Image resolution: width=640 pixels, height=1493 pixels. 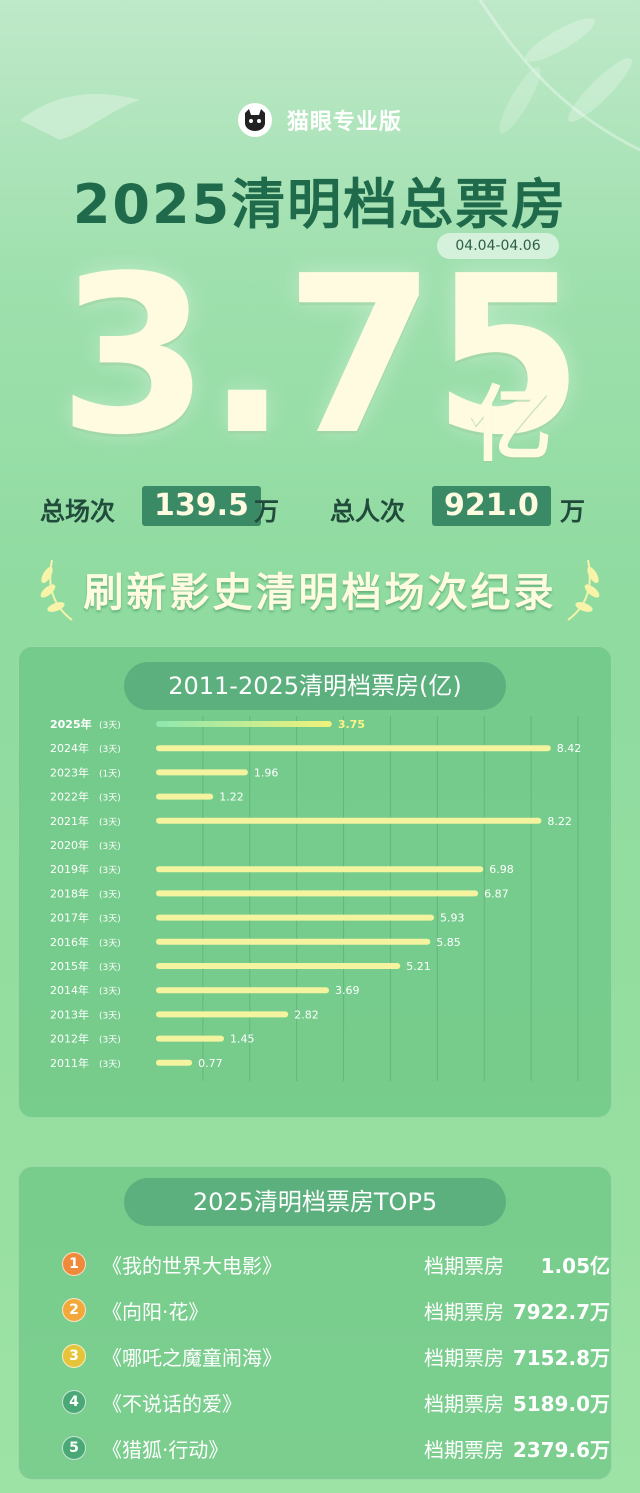 What do you see at coordinates (74, 1402) in the screenshot?
I see `rank-badge: 4` at bounding box center [74, 1402].